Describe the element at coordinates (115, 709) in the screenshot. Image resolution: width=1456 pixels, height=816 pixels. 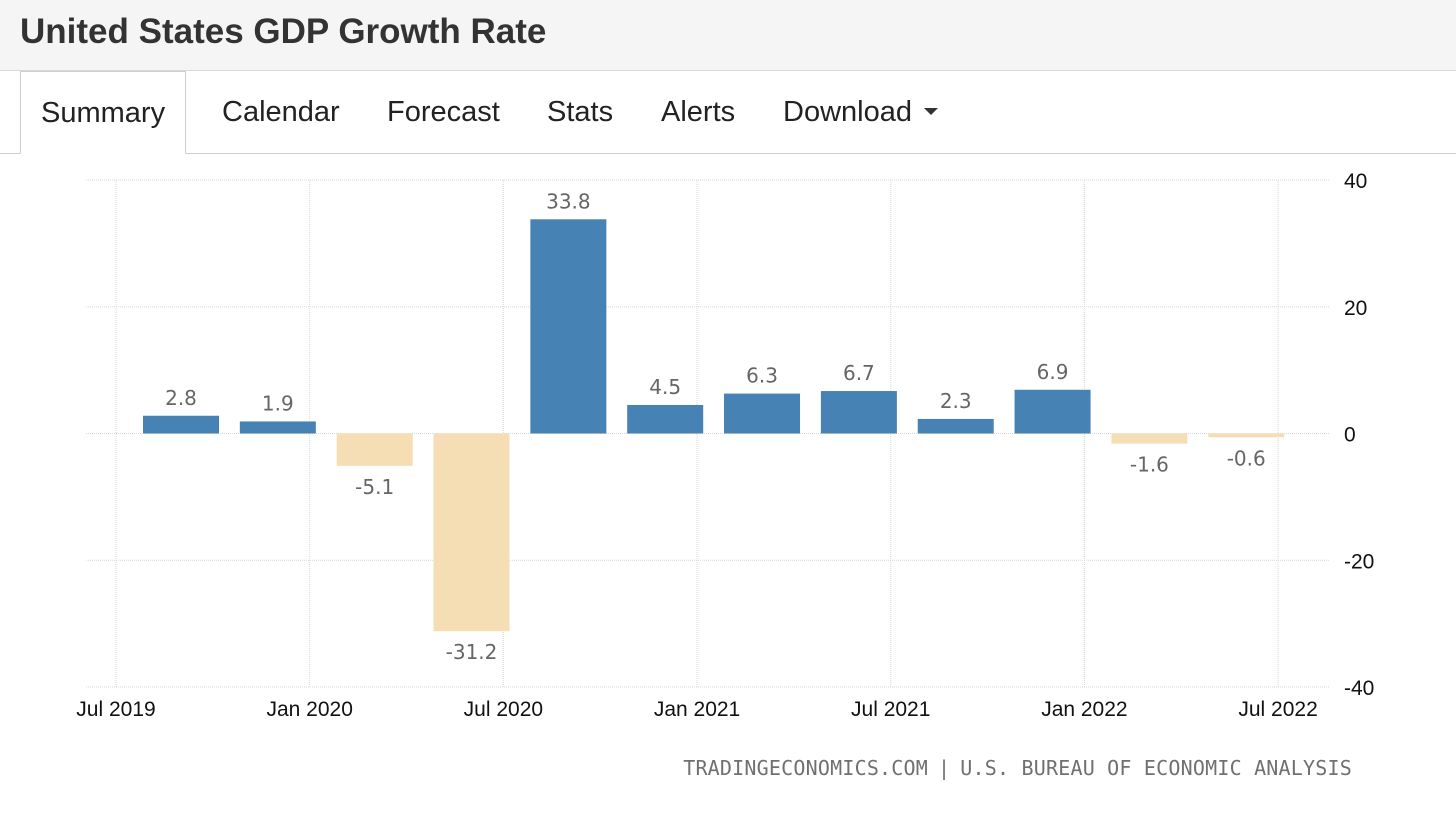
I see `x-tick-label: Jul 2019` at that location.